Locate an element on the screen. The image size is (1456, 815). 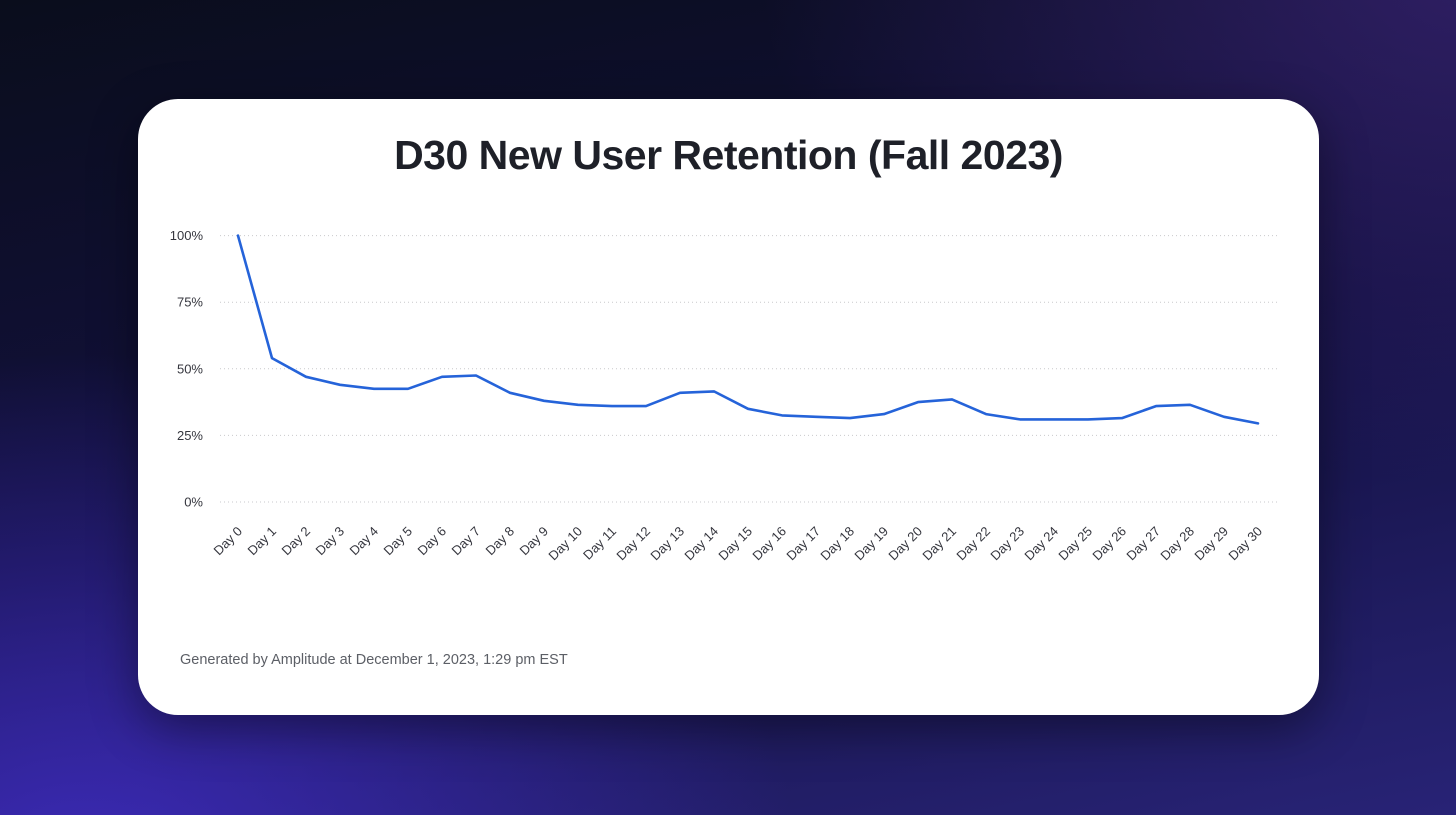
x-axis-tick-label: Day 22 is located at coordinates (973, 544).